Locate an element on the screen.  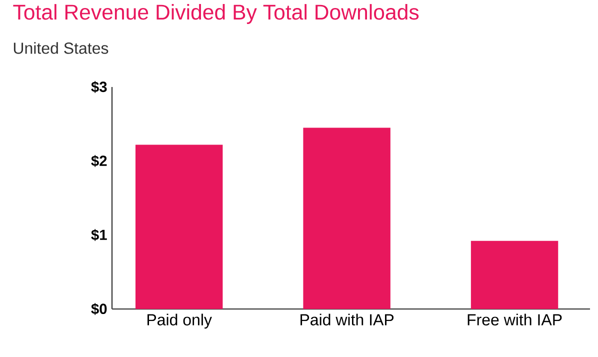
x-tick-label: Paid only is located at coordinates (180, 321).